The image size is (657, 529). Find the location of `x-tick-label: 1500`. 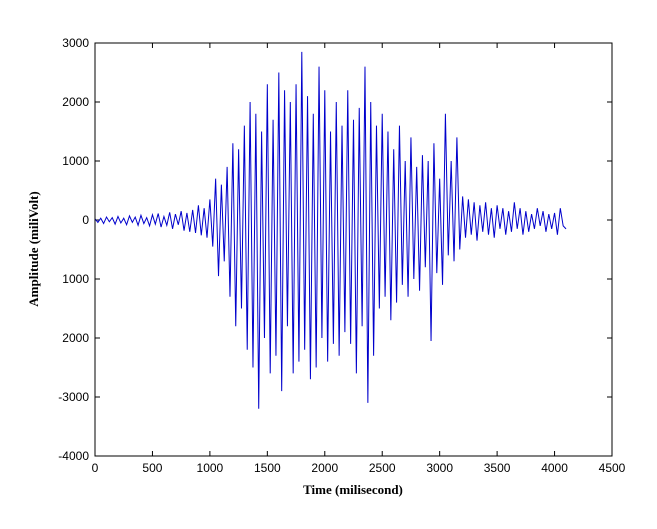

x-tick-label: 1500 is located at coordinates (267, 468).